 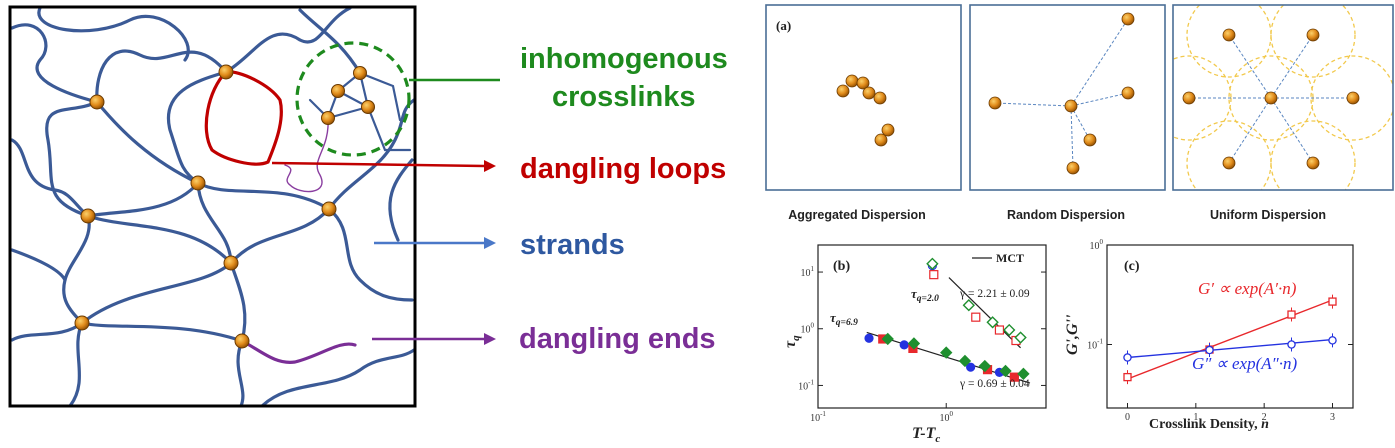 I want to click on c-fit-line-red, so click(x=1230, y=339).